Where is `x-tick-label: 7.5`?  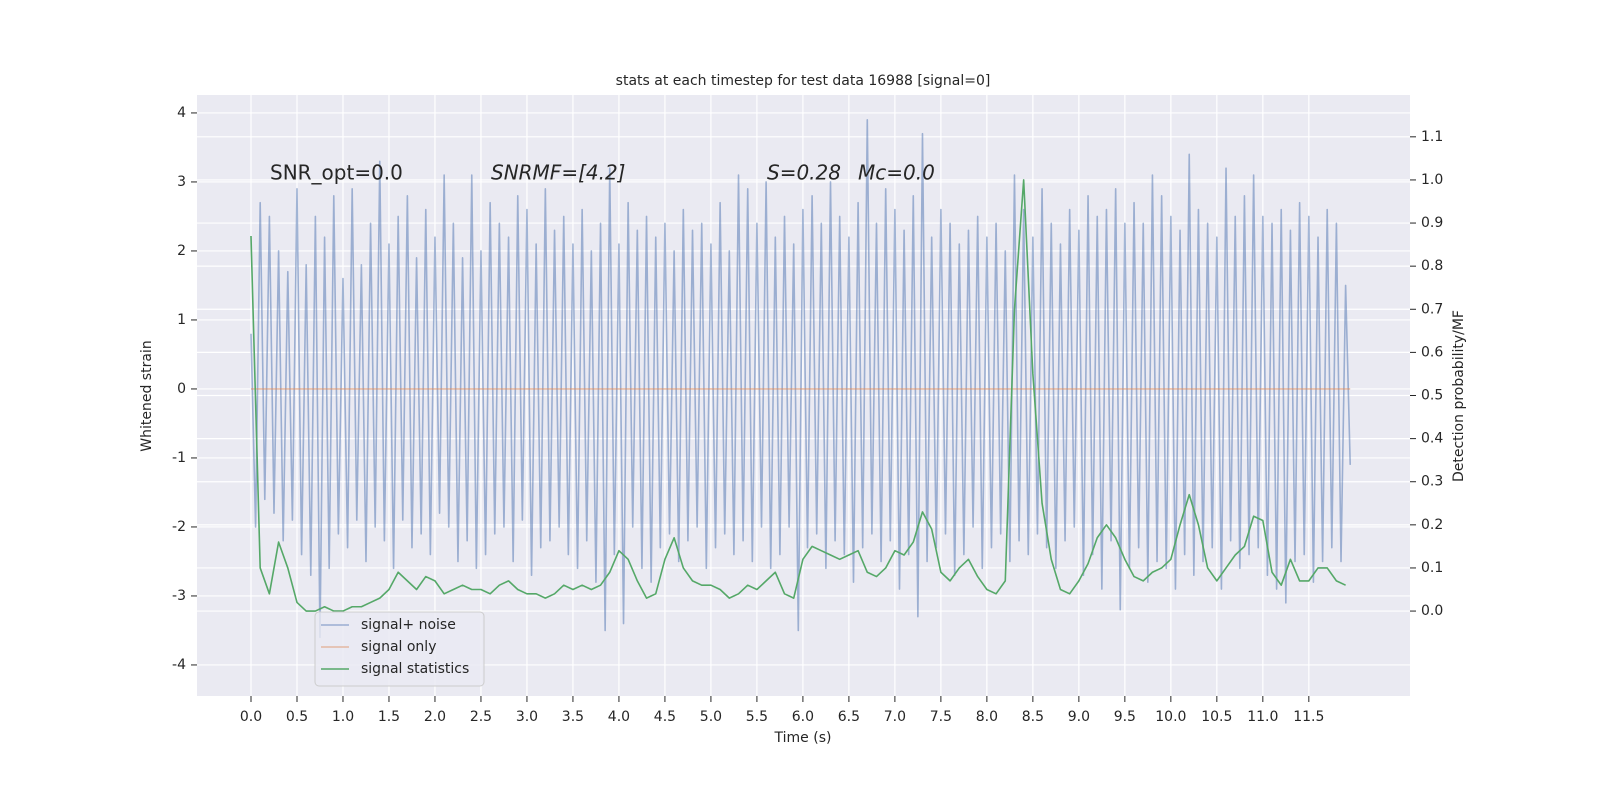
x-tick-label: 7.5 is located at coordinates (941, 717).